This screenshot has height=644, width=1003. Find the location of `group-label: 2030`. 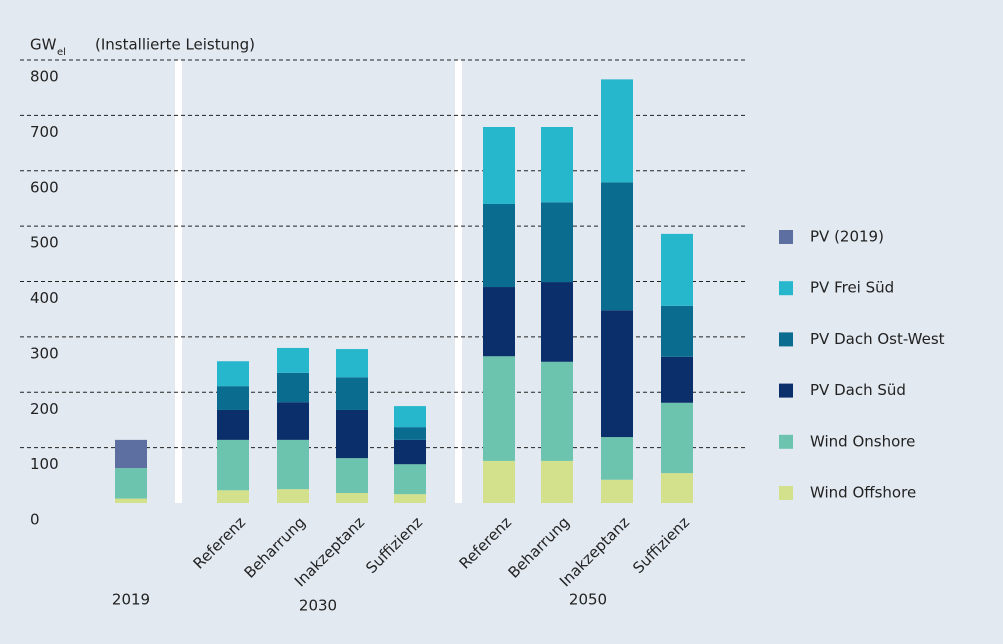

group-label: 2030 is located at coordinates (318, 606).